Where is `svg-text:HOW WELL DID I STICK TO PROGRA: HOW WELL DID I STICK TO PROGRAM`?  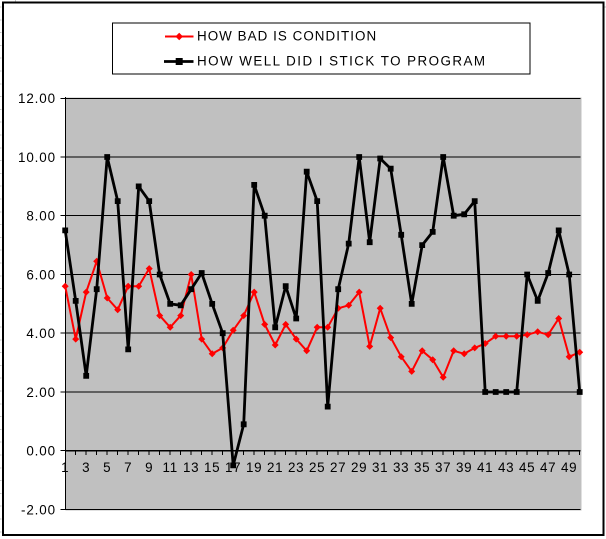
svg-text:HOW WELL DID I STICK TO PROGRA: HOW WELL DID I STICK TO PROGRAM is located at coordinates (341, 61).